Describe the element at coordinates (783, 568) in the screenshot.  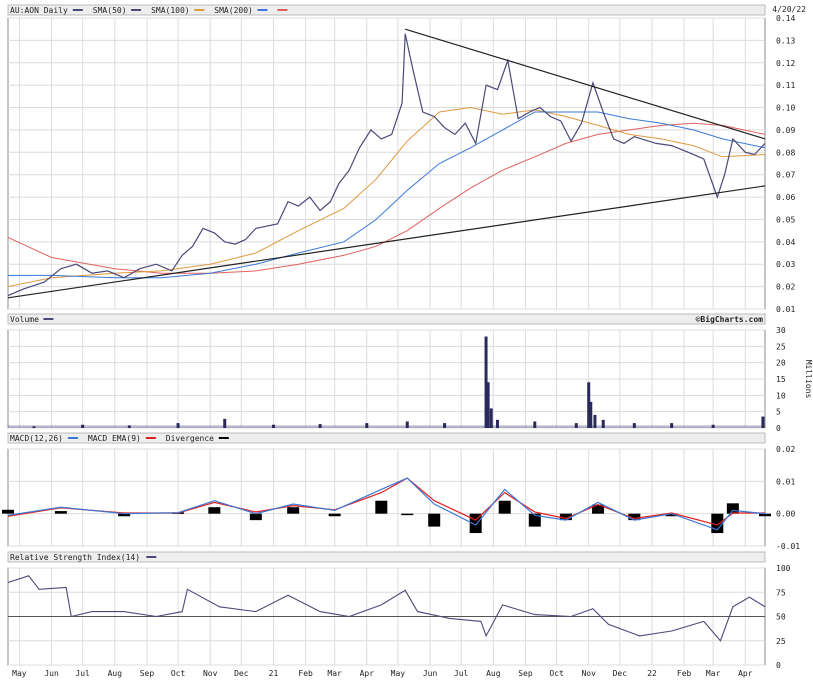
I see `rsi-ytick-label: 100` at that location.